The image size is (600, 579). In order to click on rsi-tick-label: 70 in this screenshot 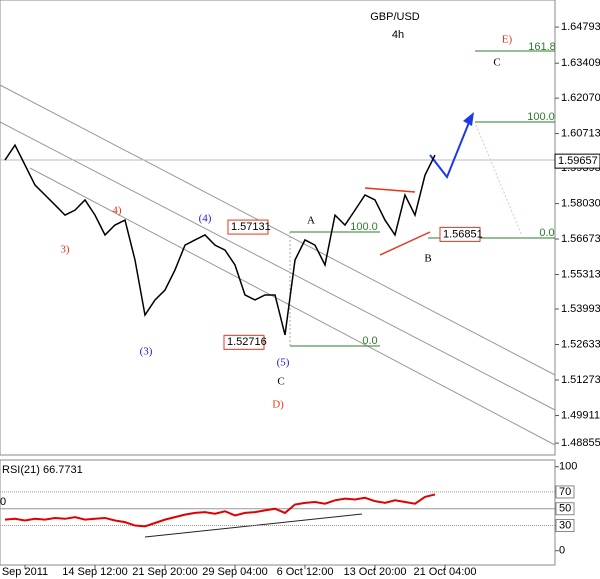, I will do `click(565, 492)`.